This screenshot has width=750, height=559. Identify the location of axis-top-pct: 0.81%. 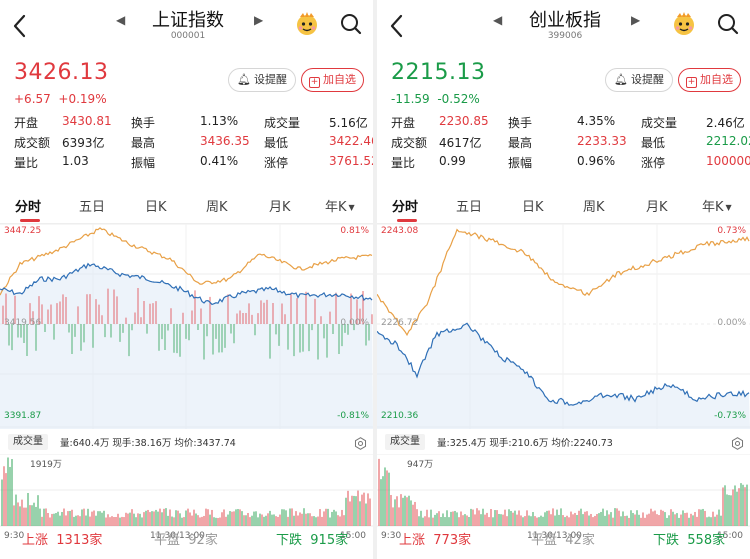
(354, 231).